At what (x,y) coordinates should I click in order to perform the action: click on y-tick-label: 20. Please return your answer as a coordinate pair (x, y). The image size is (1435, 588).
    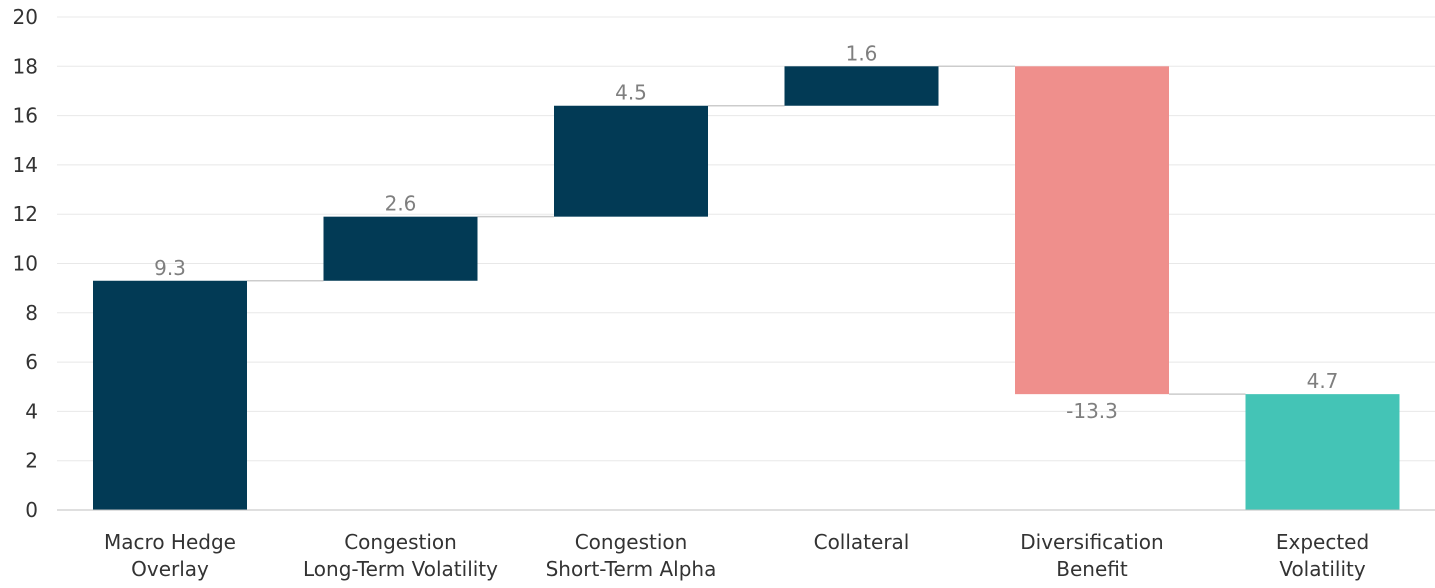
    Looking at the image, I should click on (25, 17).